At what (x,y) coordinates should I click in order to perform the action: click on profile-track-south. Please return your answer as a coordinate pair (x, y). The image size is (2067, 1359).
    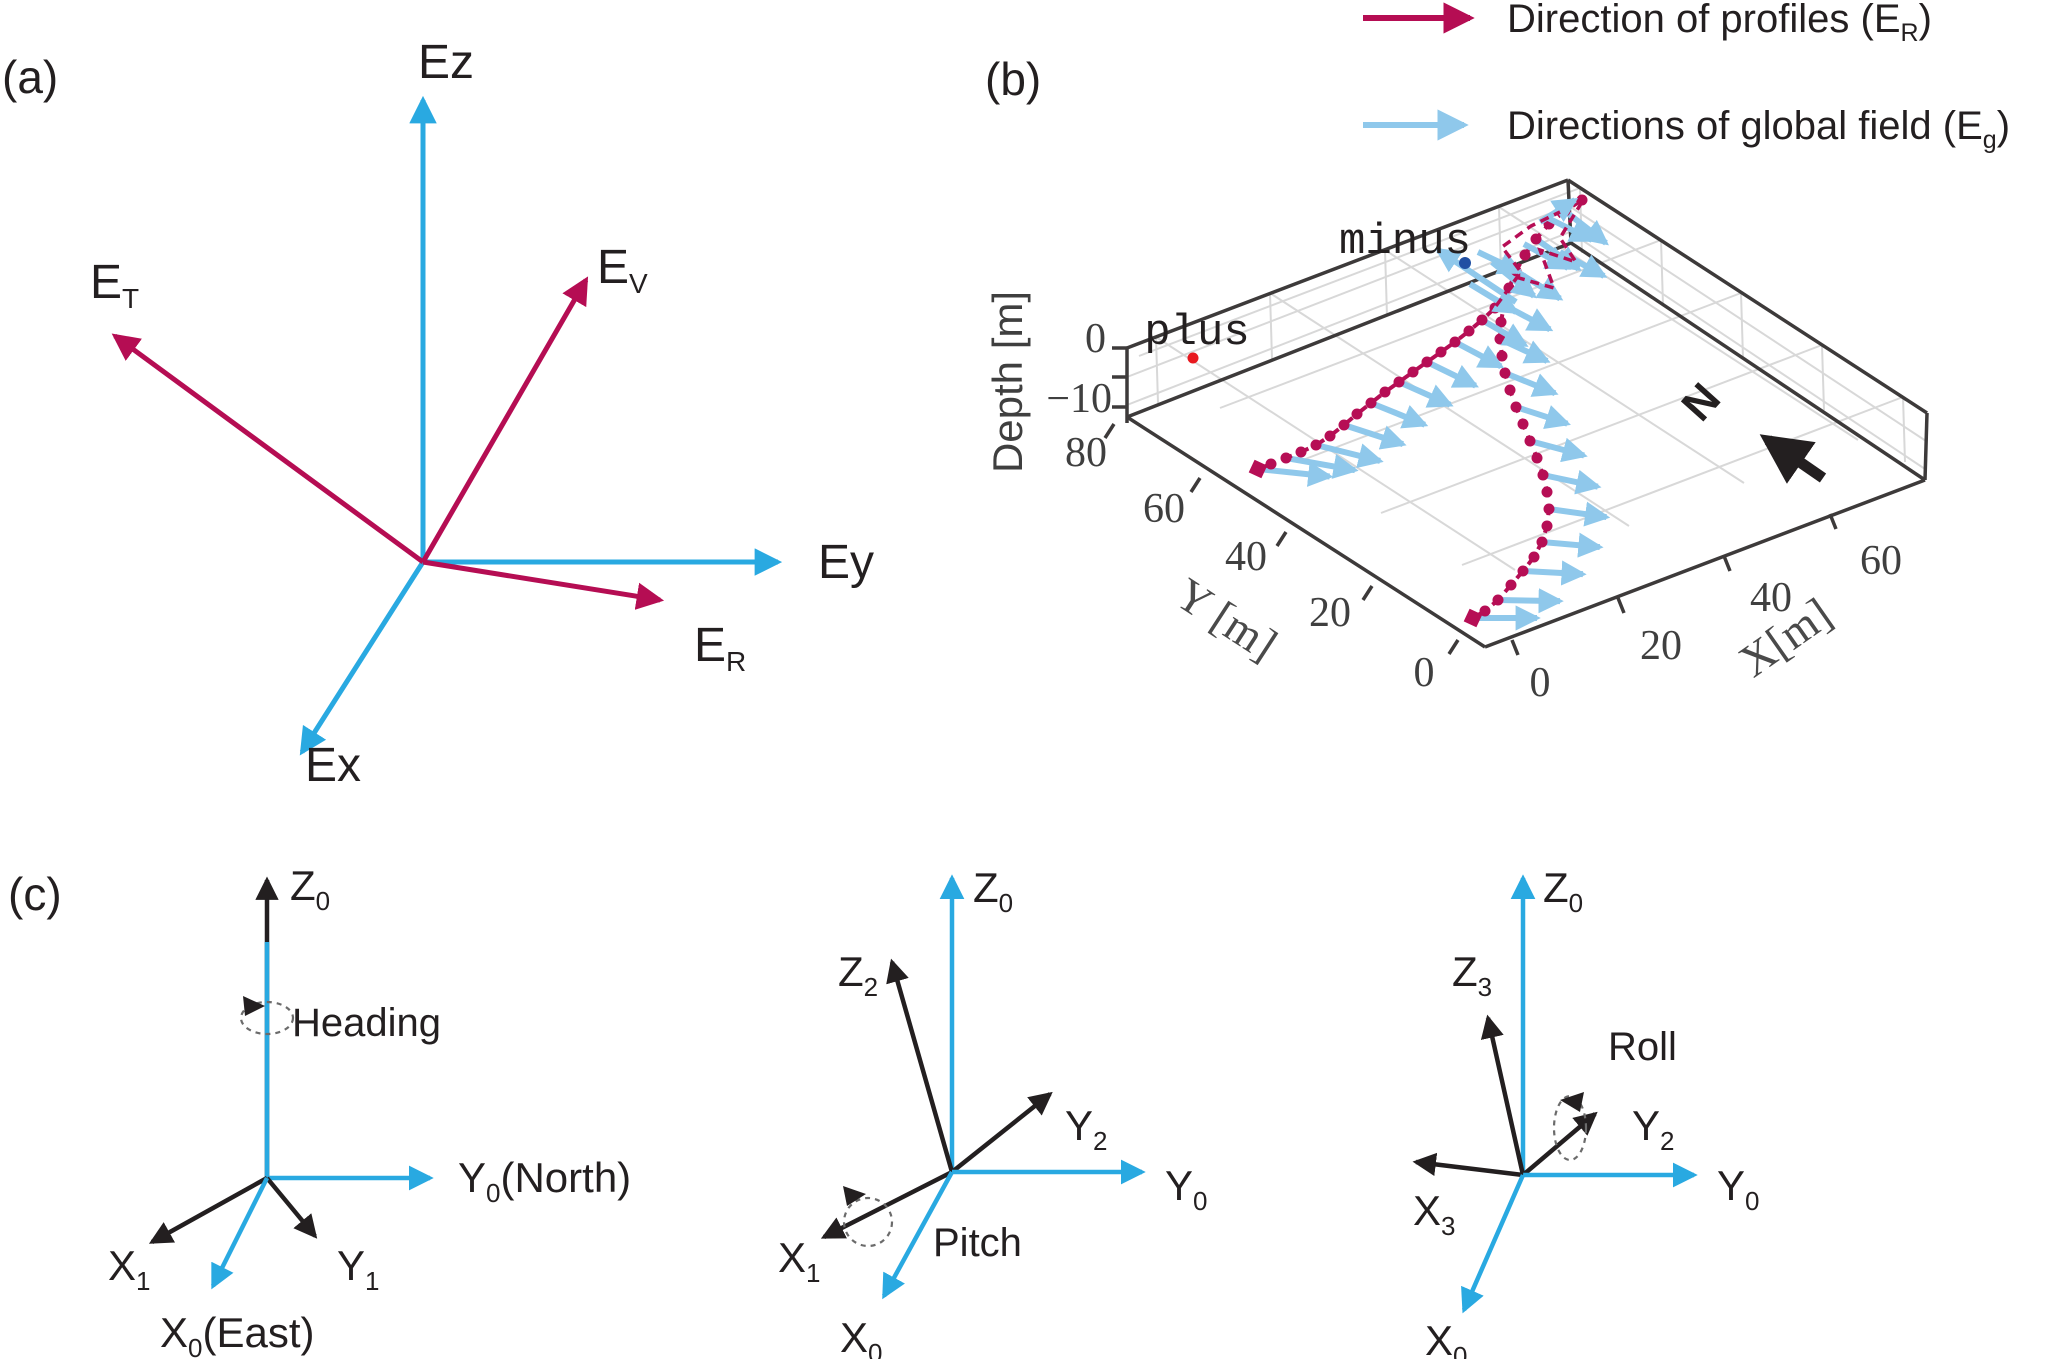
    Looking at the image, I should click on (1527, 409).